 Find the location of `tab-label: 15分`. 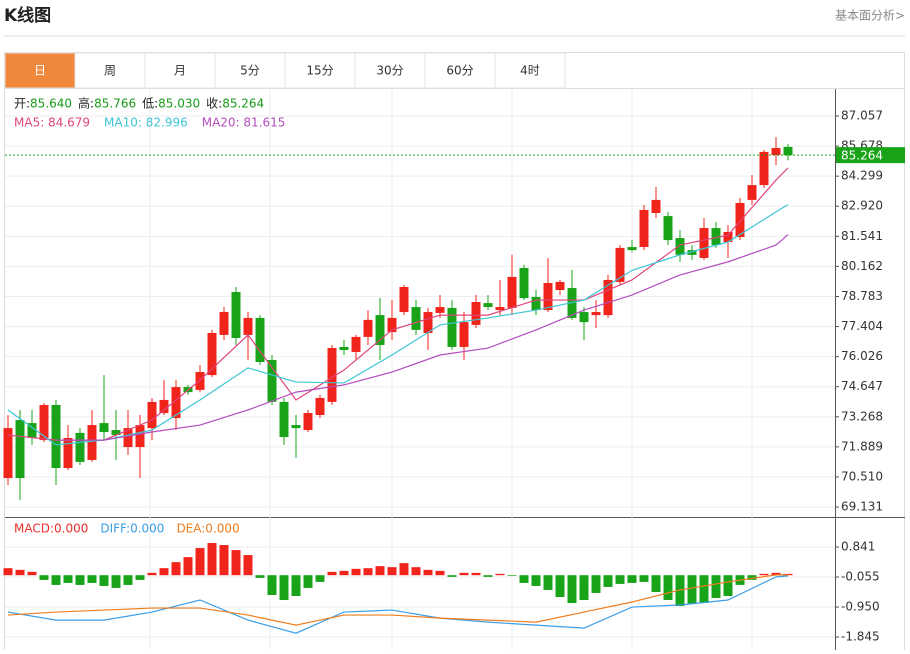

tab-label: 15分 is located at coordinates (319, 71).